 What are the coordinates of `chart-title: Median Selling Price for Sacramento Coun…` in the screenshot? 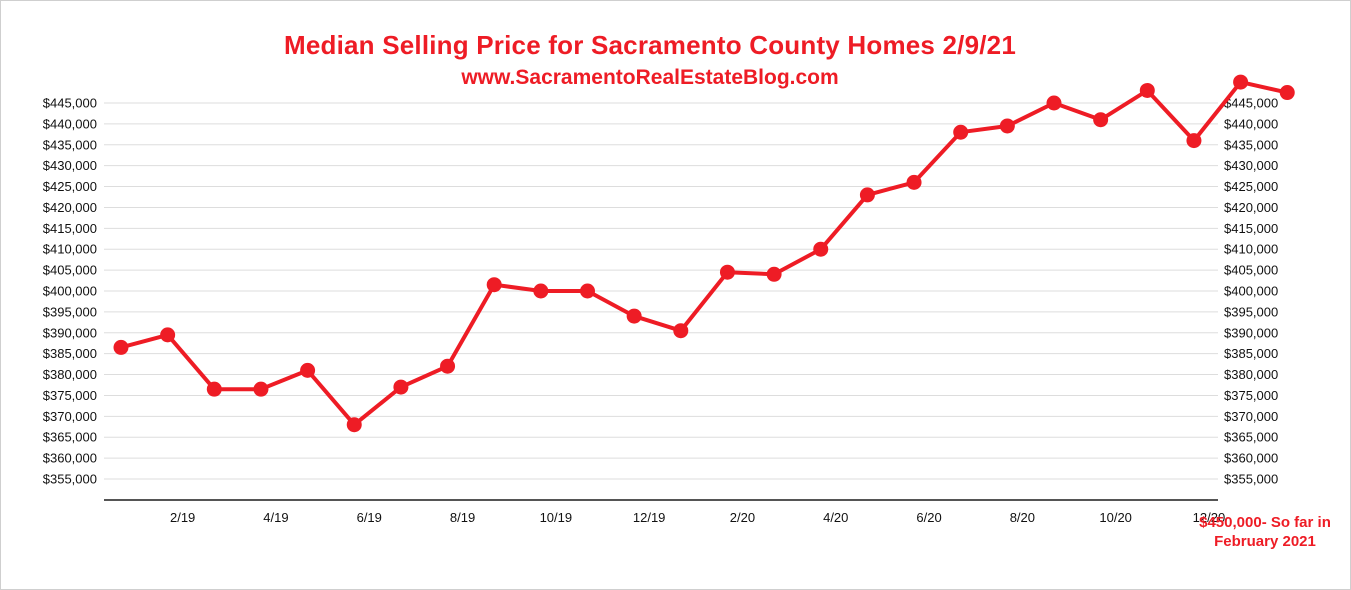 It's located at (650, 45).